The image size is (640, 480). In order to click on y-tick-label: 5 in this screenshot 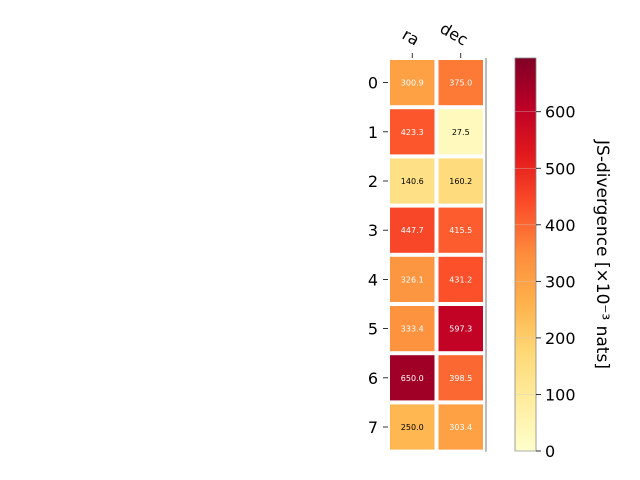, I will do `click(373, 329)`.